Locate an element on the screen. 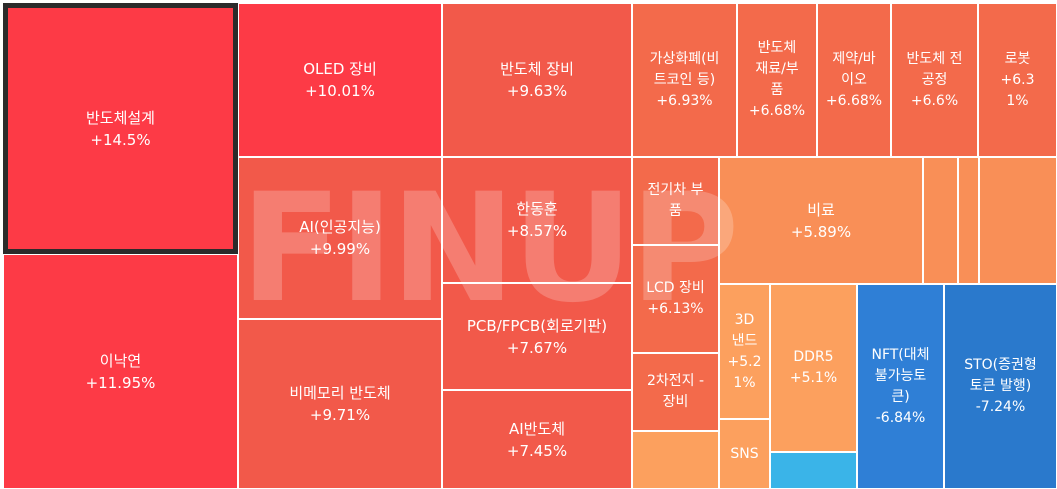 This screenshot has width=1057, height=489. treemap-tile: AI(인공지능) +9.99% is located at coordinates (340, 238).